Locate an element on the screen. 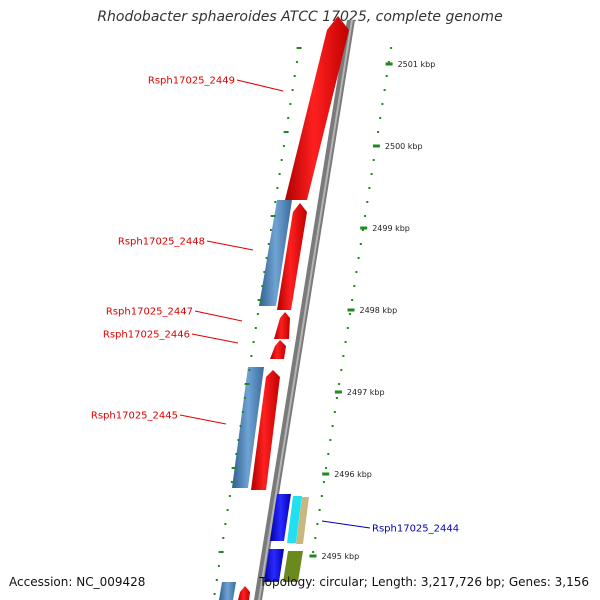 The width and height of the screenshot is (600, 600). gene-label: Rsph17025_2447 is located at coordinates (149, 312).